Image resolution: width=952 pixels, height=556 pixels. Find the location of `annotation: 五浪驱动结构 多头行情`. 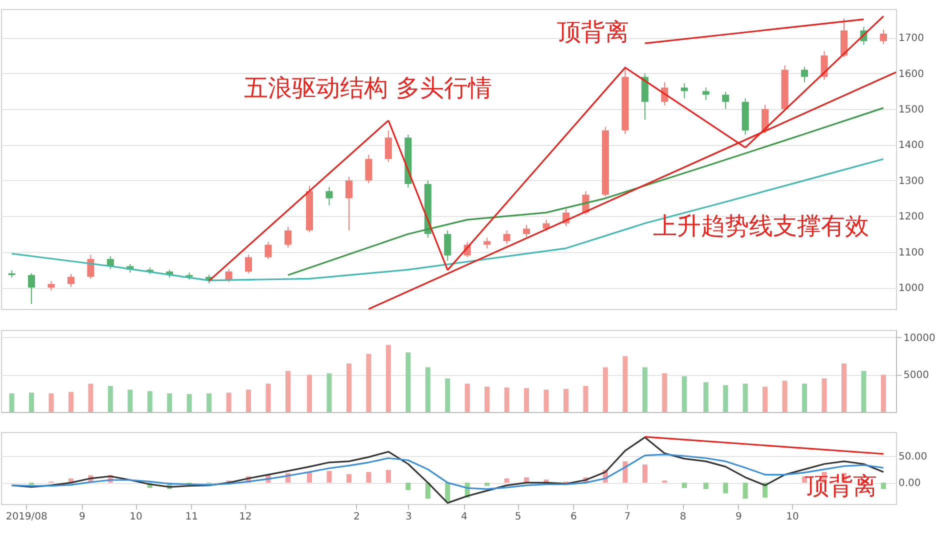

annotation: 五浪驱动结构 多头行情 is located at coordinates (368, 88).